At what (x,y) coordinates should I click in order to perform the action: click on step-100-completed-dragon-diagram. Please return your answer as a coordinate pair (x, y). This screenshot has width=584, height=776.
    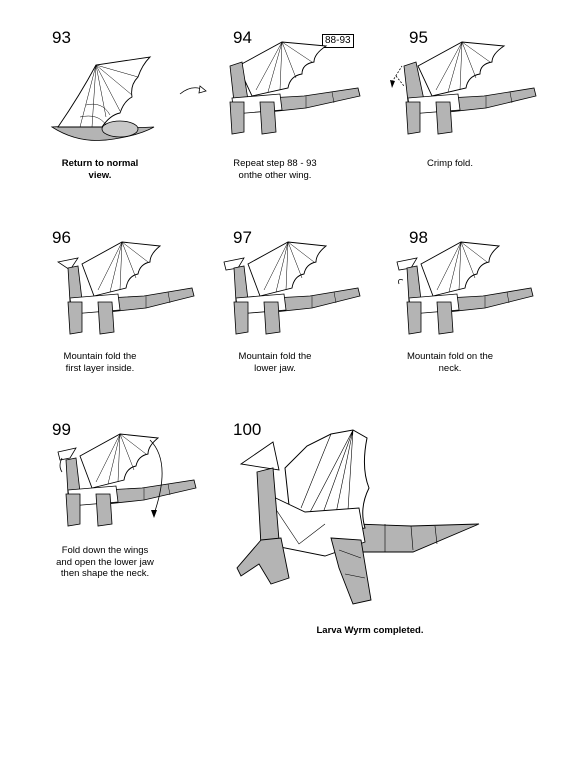
    Looking at the image, I should click on (358, 517).